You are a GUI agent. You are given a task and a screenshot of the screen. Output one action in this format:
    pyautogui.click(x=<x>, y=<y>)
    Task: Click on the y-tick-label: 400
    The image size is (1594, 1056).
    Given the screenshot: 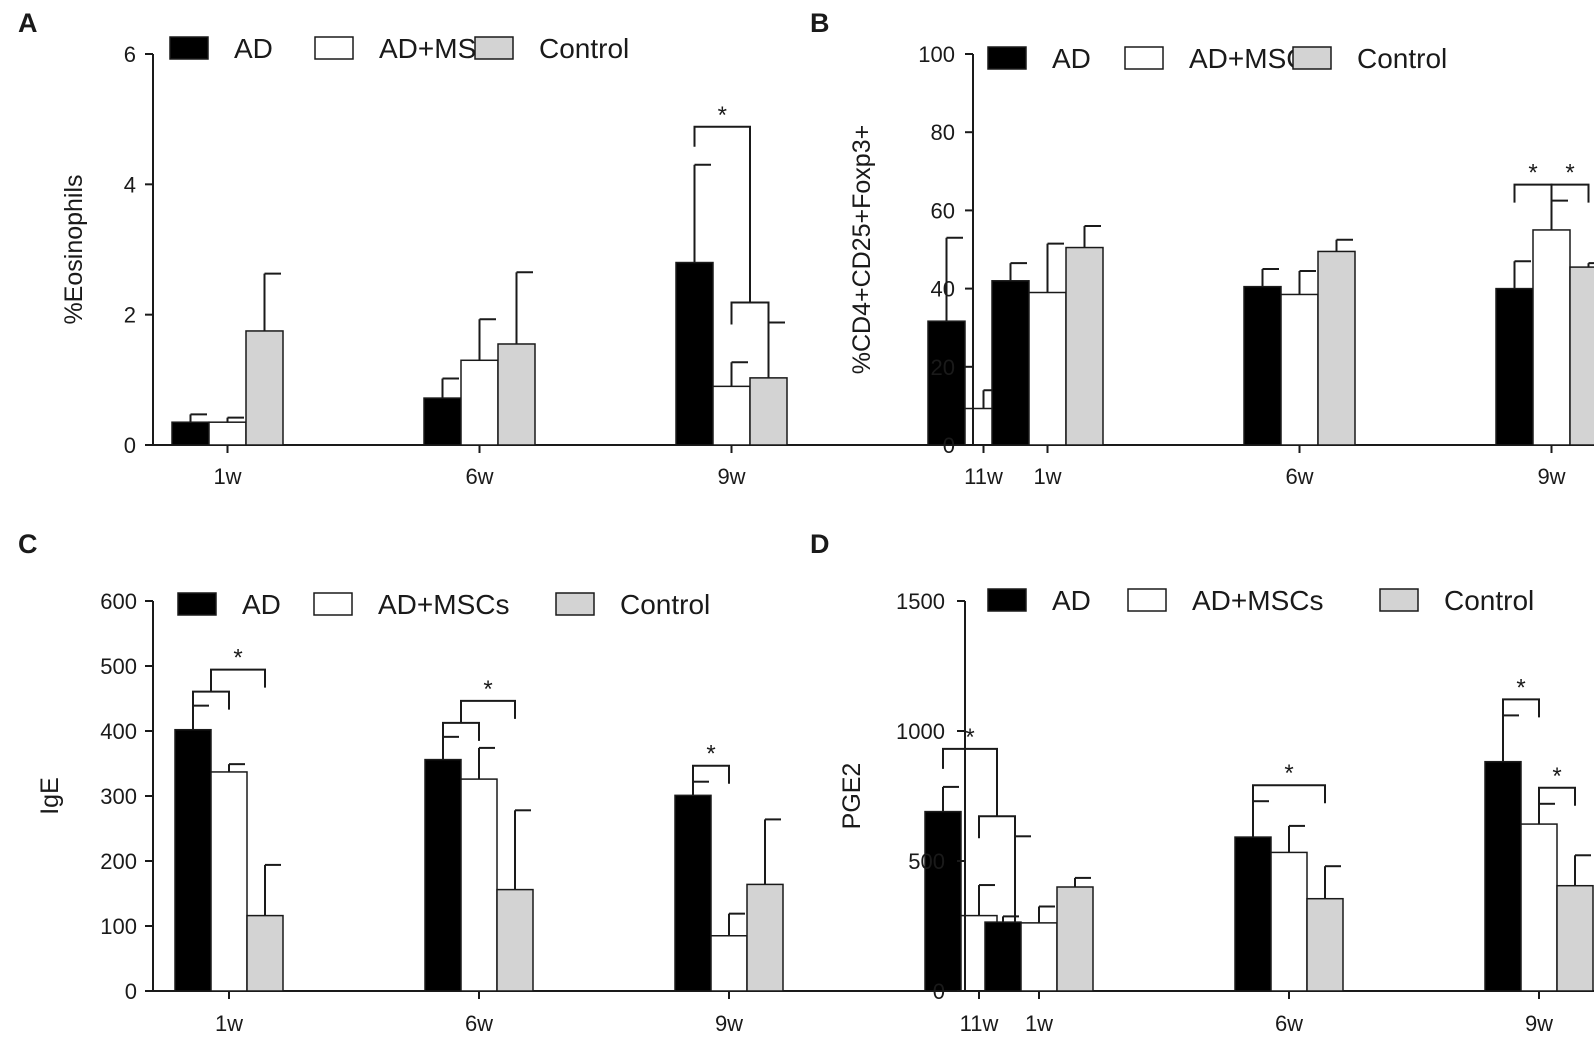 What is the action you would take?
    pyautogui.click(x=118, y=731)
    